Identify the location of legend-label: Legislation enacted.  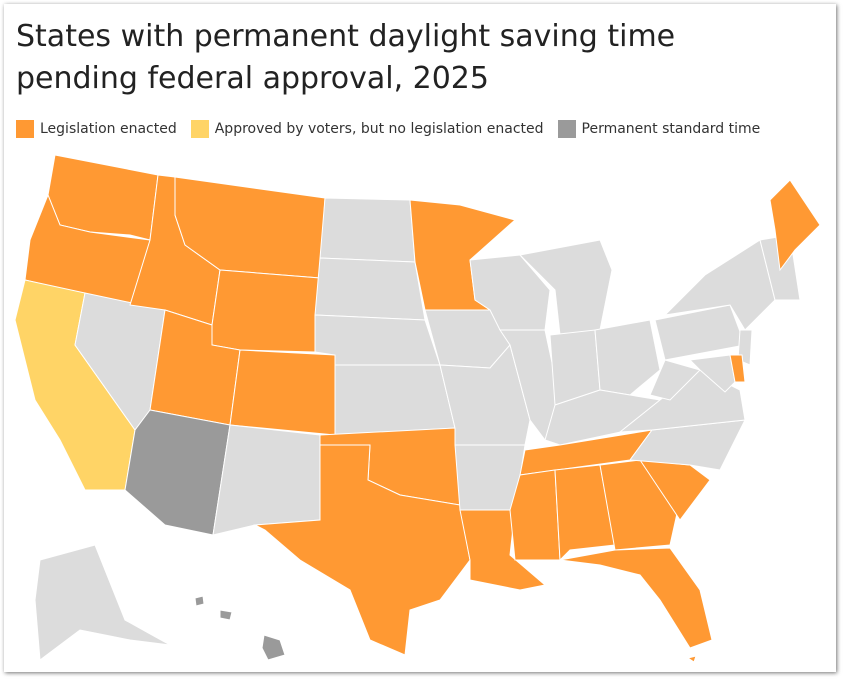
(108, 129).